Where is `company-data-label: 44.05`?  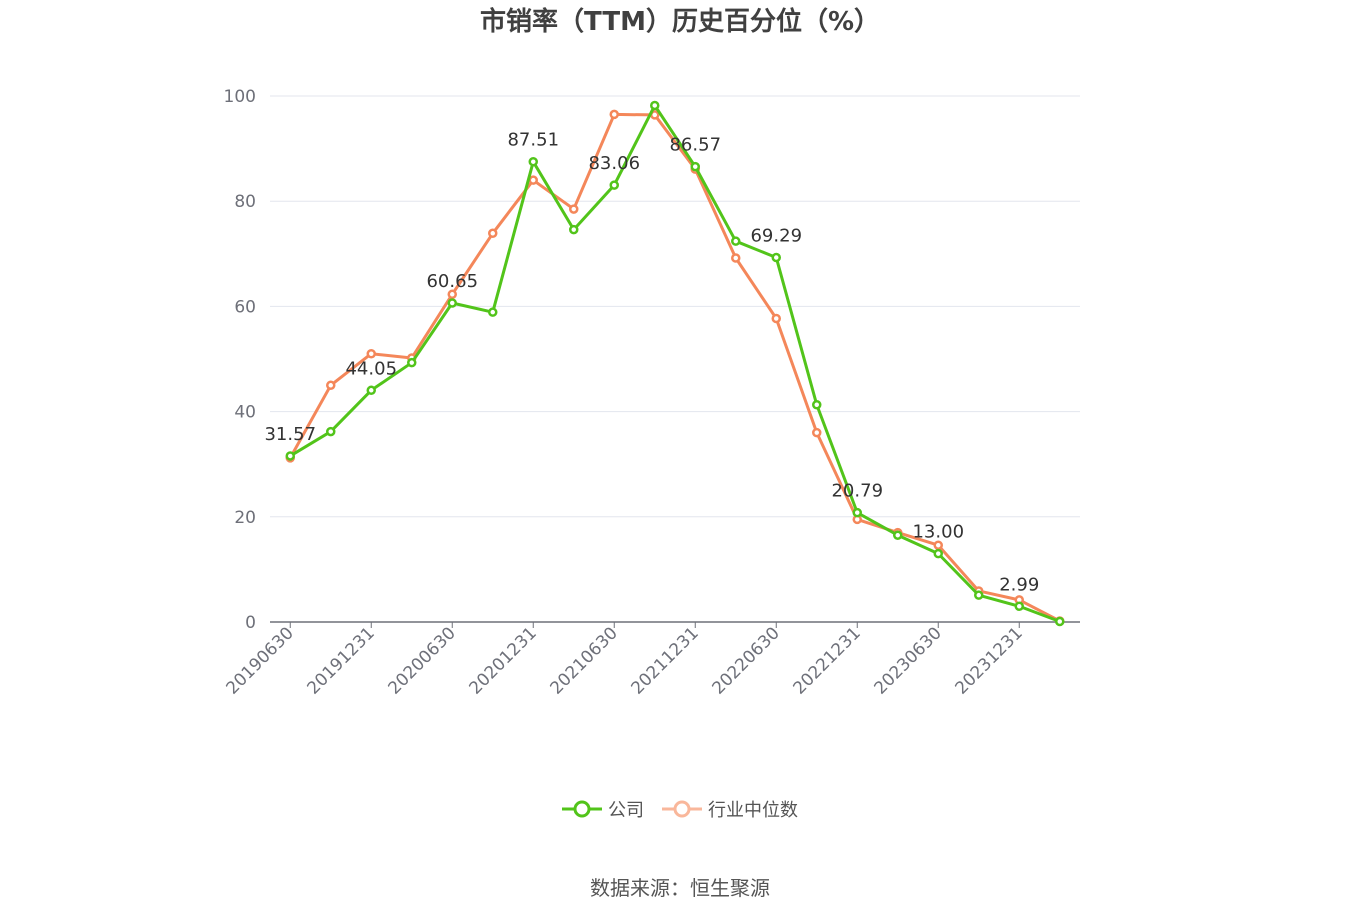
company-data-label: 44.05 is located at coordinates (371, 368).